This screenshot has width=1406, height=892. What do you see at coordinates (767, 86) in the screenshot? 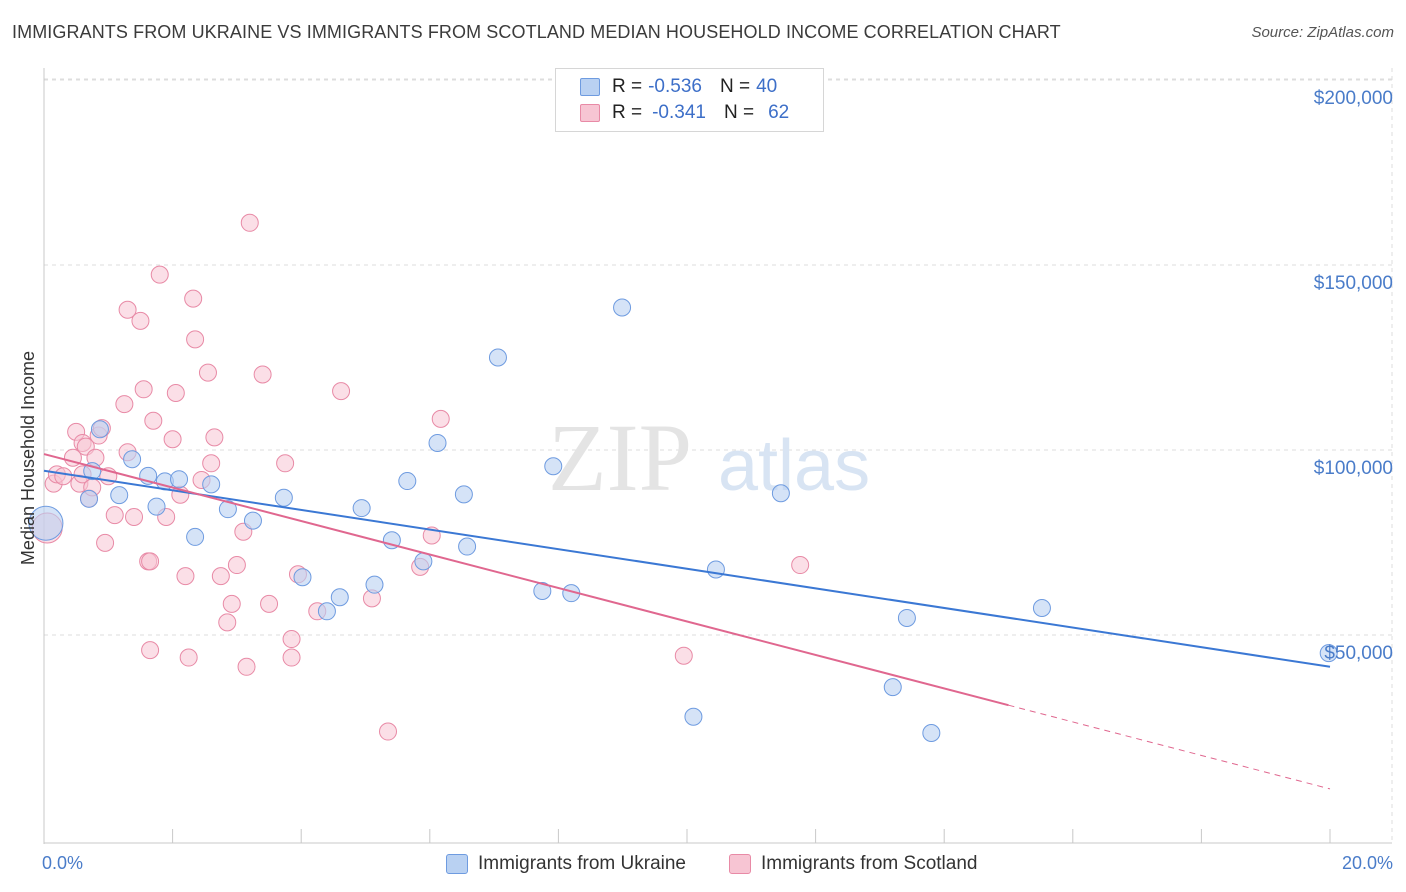
I see `legend-n-value: 40` at bounding box center [767, 86].